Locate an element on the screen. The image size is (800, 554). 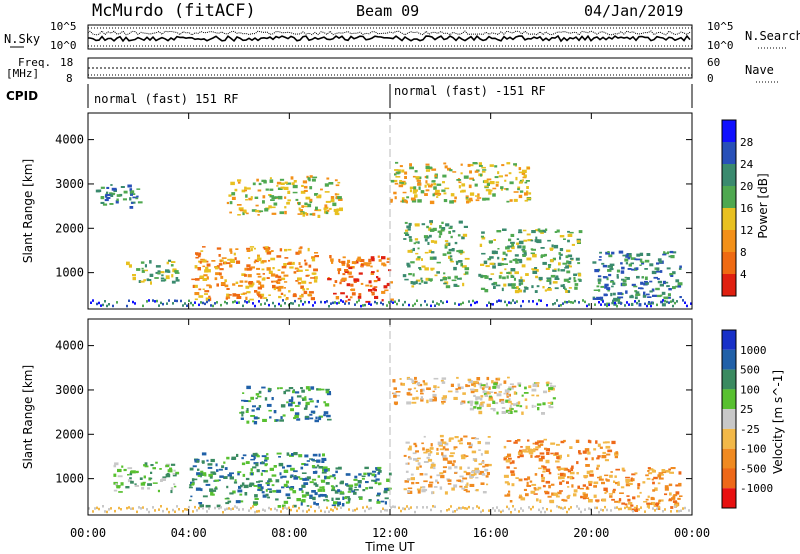
freq-left-tick-top: 18 is located at coordinates (66, 62).